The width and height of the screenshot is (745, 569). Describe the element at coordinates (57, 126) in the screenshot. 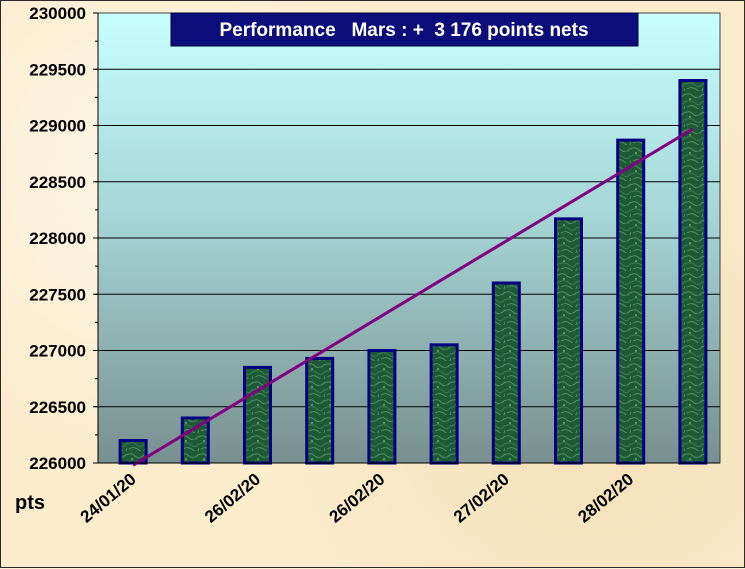

I see `y-tick-label: 229000` at that location.